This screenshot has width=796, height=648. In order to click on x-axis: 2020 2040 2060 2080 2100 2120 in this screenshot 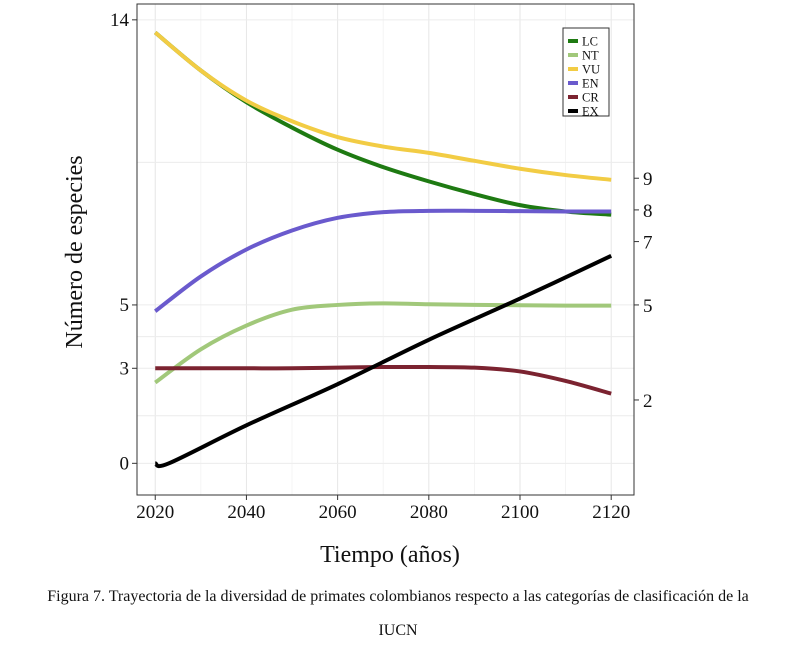, I will do `click(383, 509)`.